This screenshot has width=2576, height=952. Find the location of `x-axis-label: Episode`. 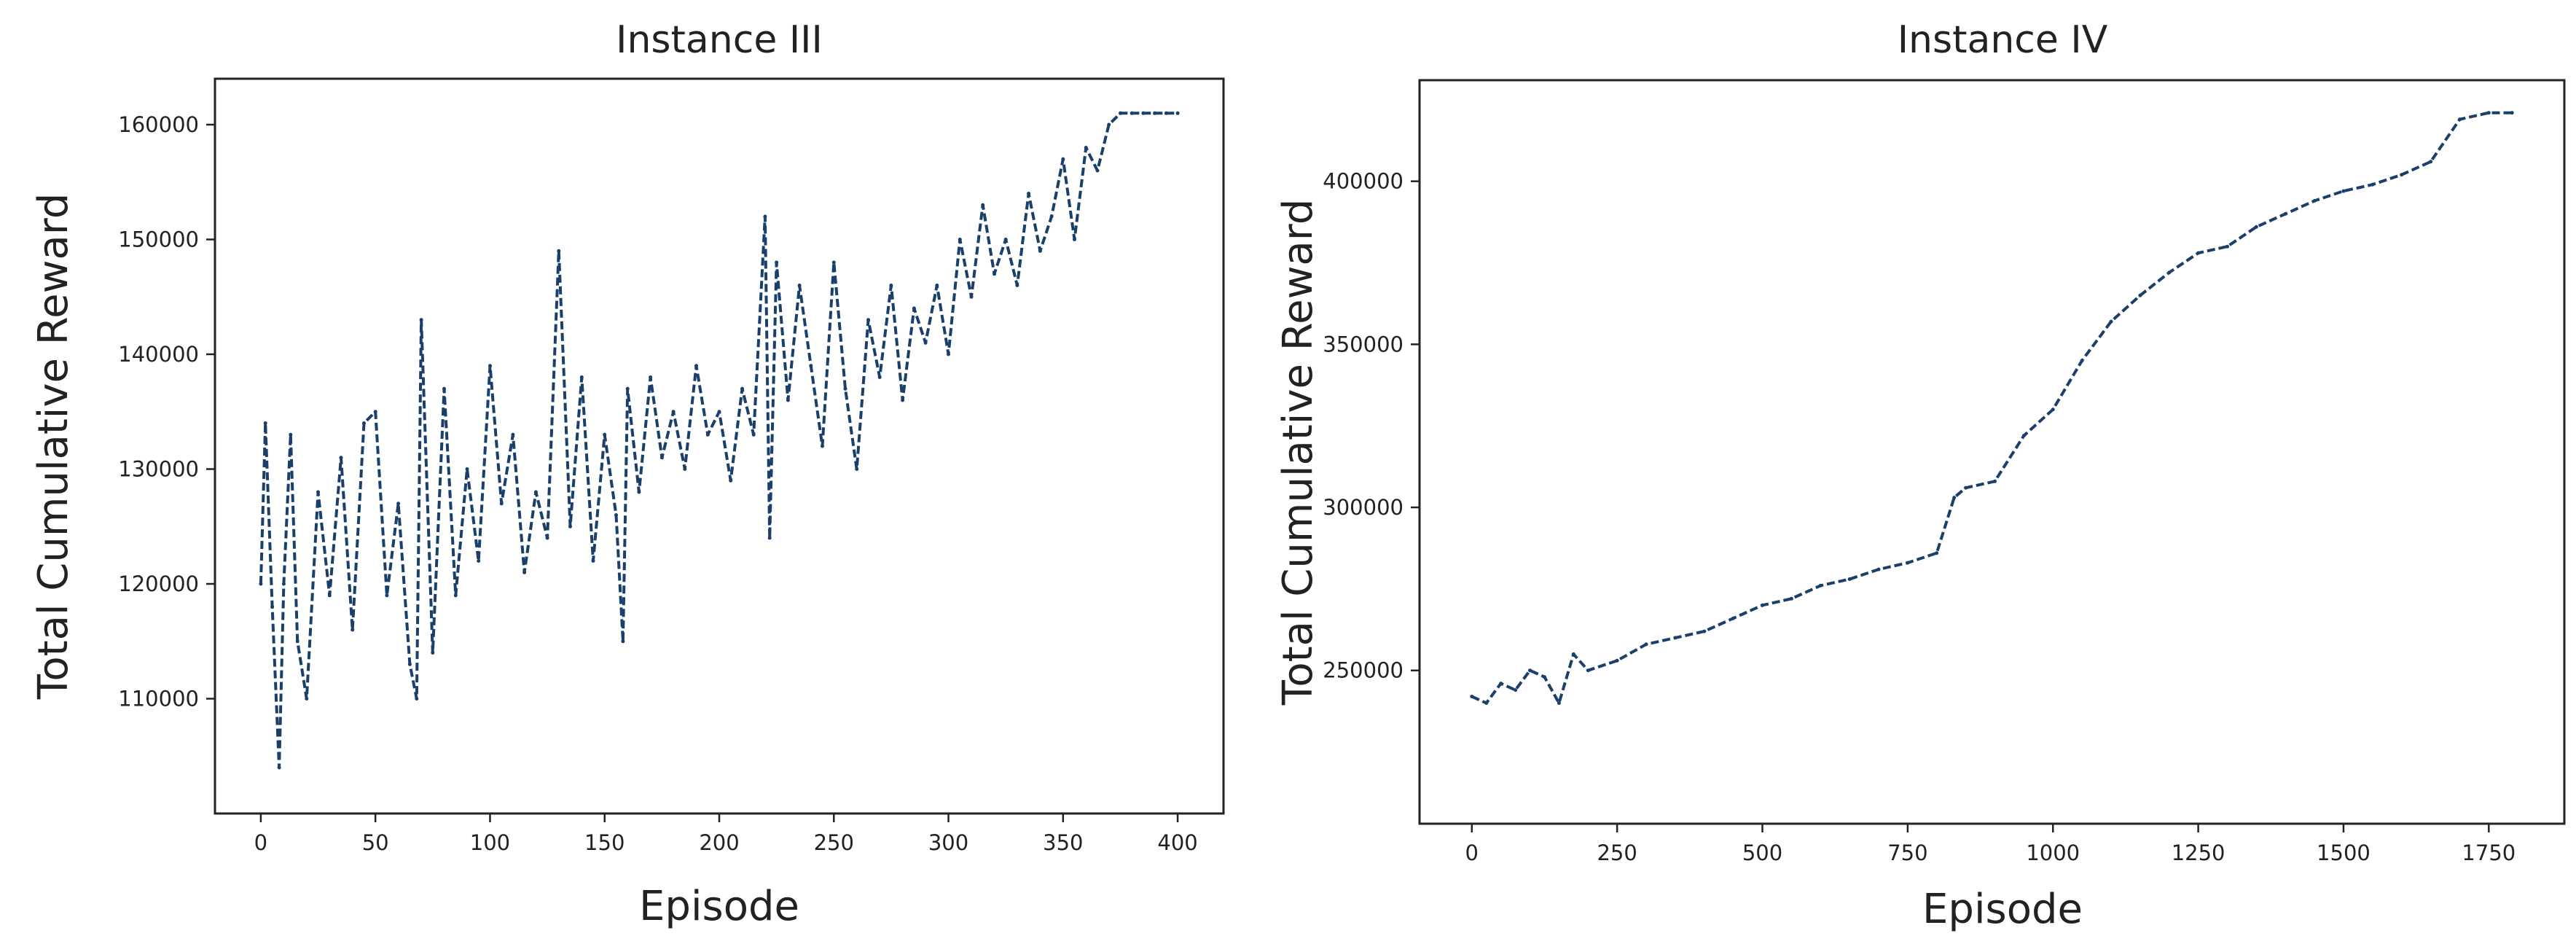

x-axis-label: Episode is located at coordinates (2002, 909).